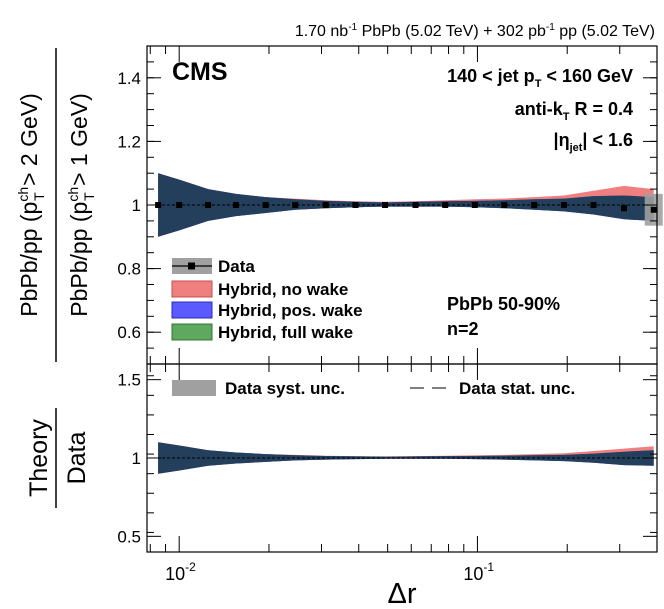 Image resolution: width=664 pixels, height=609 pixels. I want to click on bottom-y-label-denominator: Data, so click(77, 458).